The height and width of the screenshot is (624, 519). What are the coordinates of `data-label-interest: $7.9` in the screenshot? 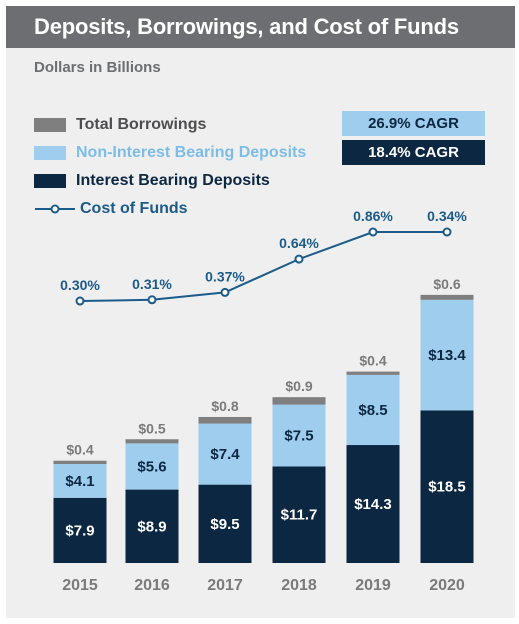 It's located at (79, 530).